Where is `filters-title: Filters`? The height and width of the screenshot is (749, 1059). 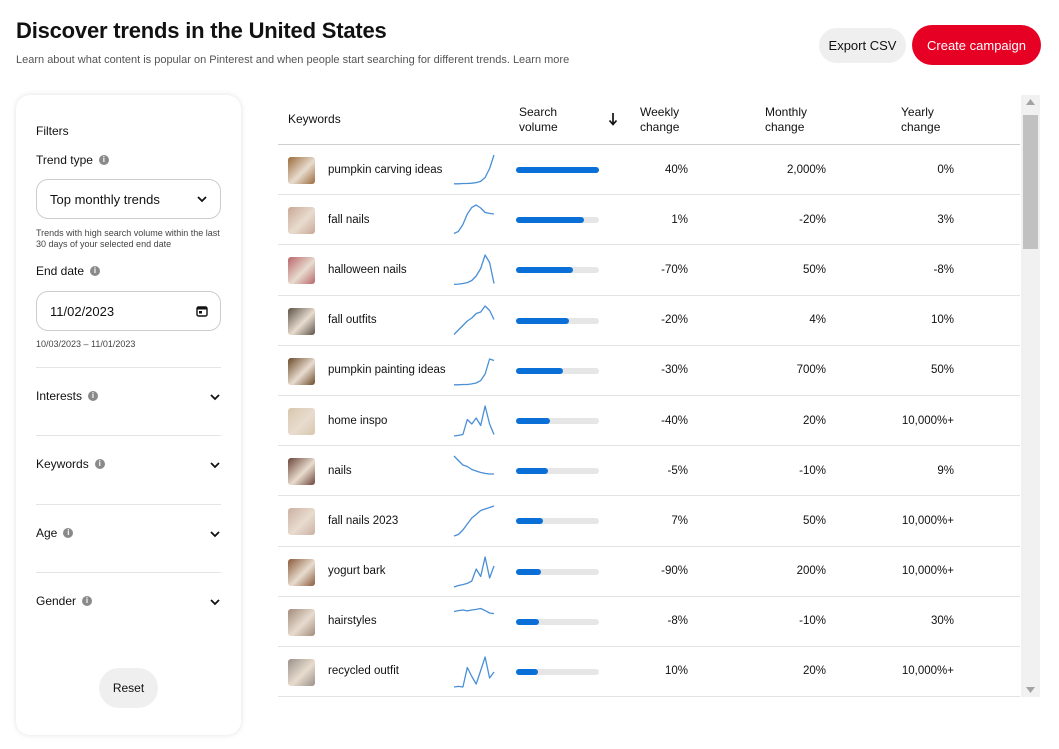
filters-title: Filters is located at coordinates (52, 131).